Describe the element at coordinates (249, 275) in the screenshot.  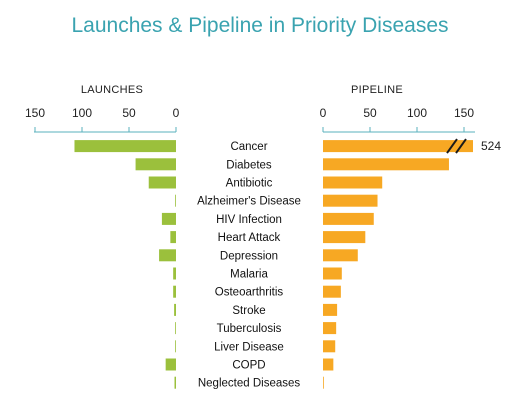
I see `category-label: Malaria` at that location.